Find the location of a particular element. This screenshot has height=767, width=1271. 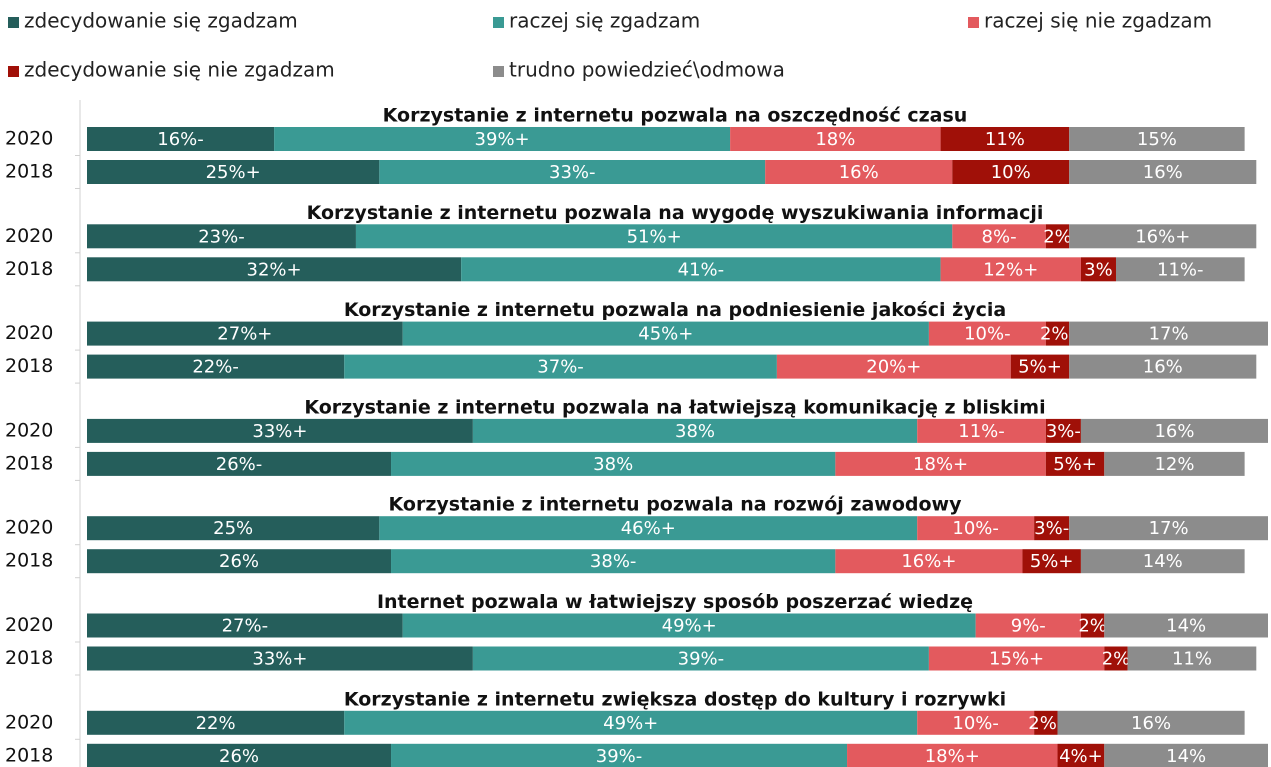

value-label: 39%+ is located at coordinates (502, 139).